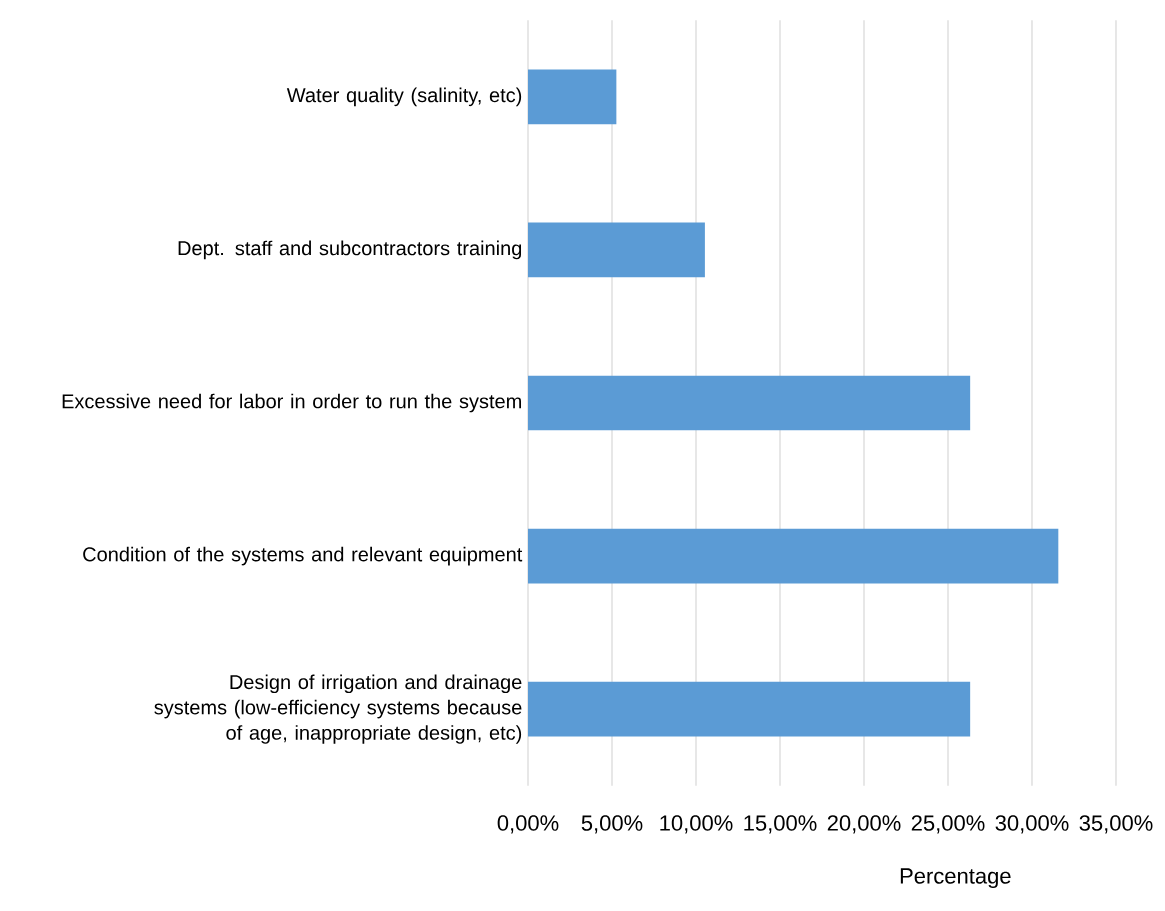 Image resolution: width=1165 pixels, height=911 pixels. Describe the element at coordinates (1116, 824) in the screenshot. I see `x-tick-label: 35,00%` at that location.